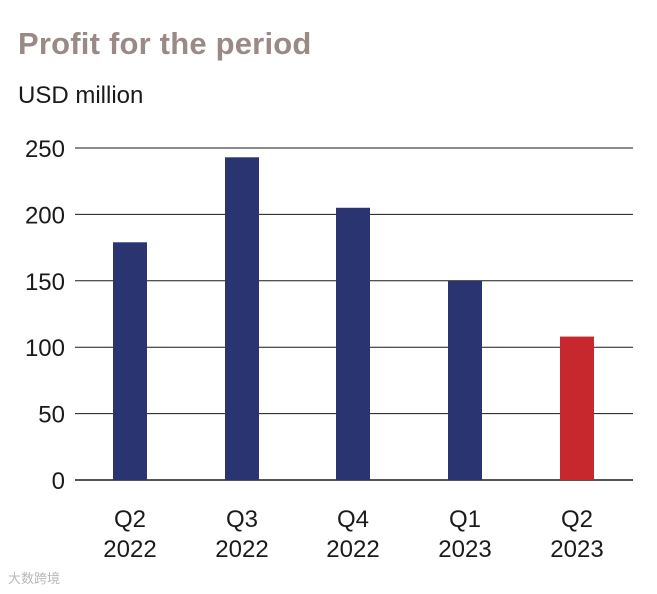 This screenshot has width=657, height=594. What do you see at coordinates (34, 578) in the screenshot?
I see `watermark-text: 大数跨境` at bounding box center [34, 578].